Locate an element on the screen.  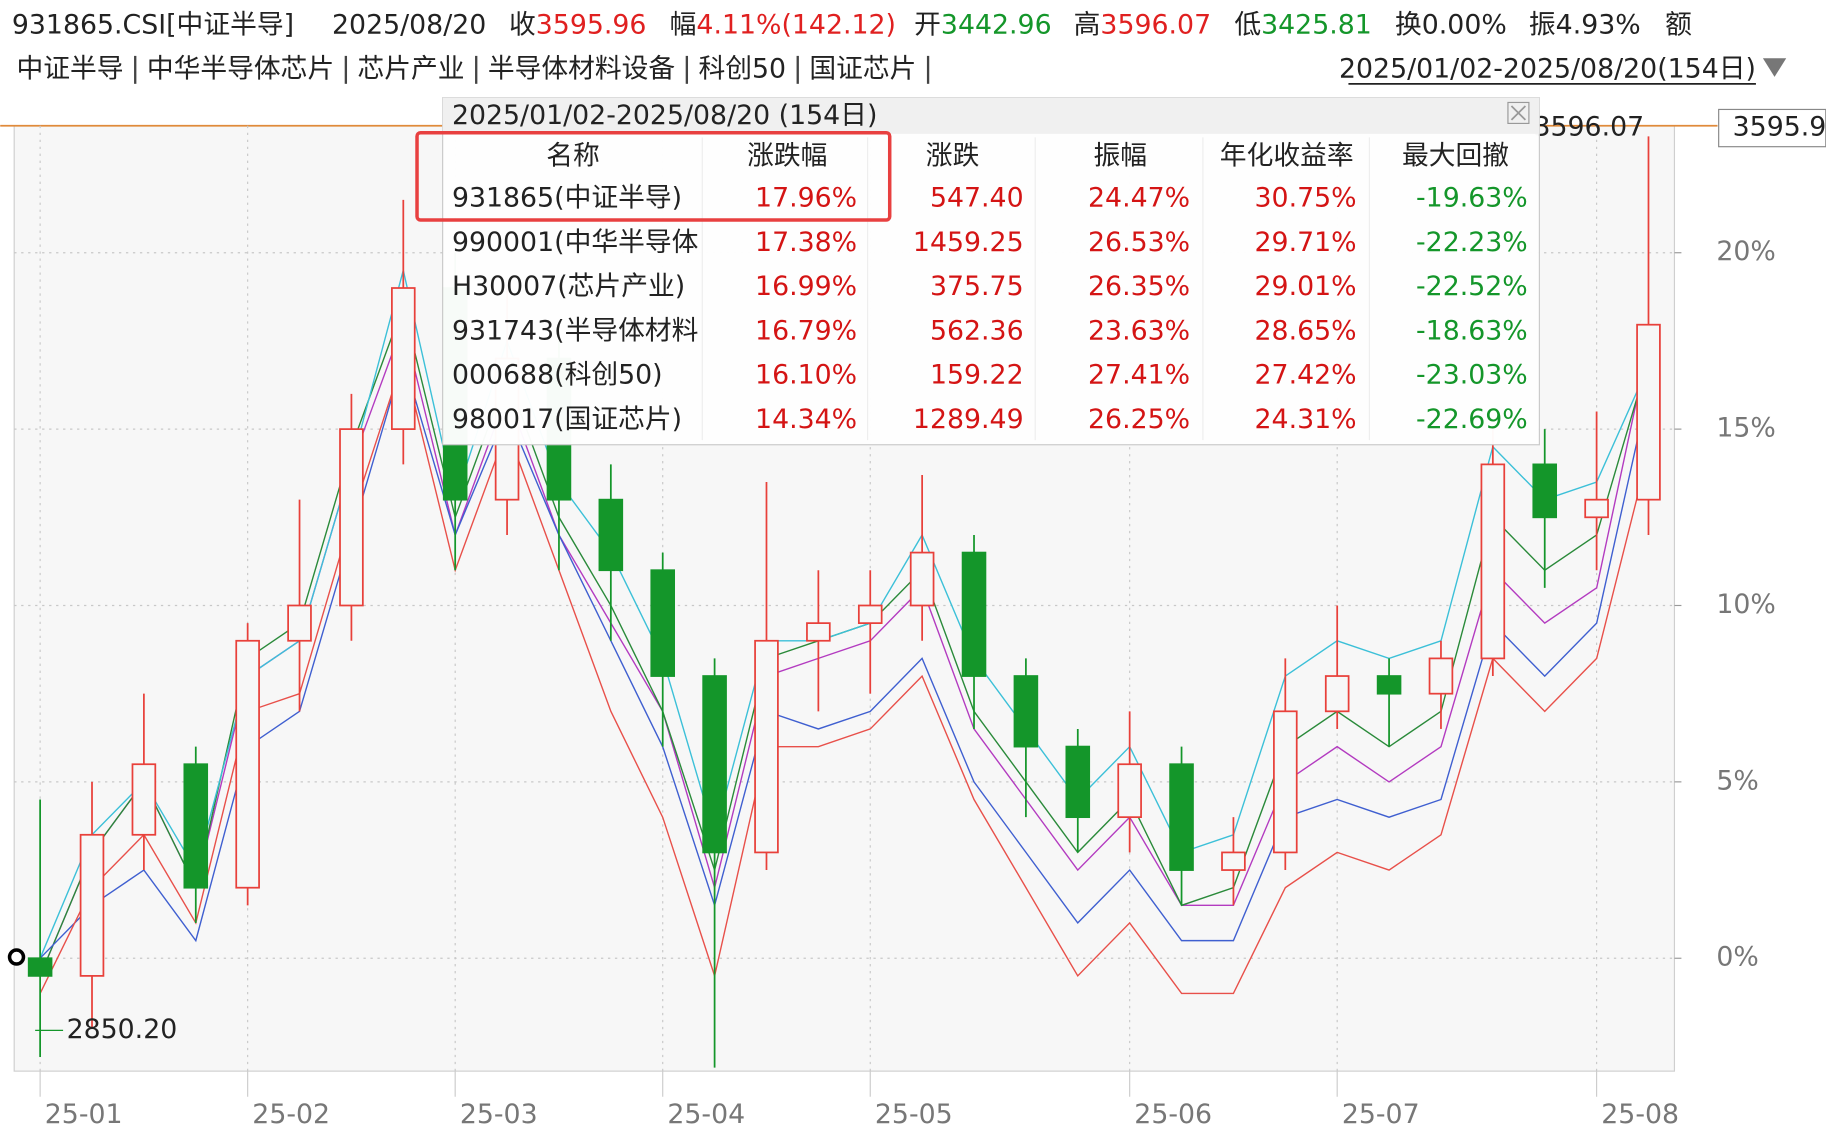
legend-entry: 中华半导体芯片 is located at coordinates (240, 68).